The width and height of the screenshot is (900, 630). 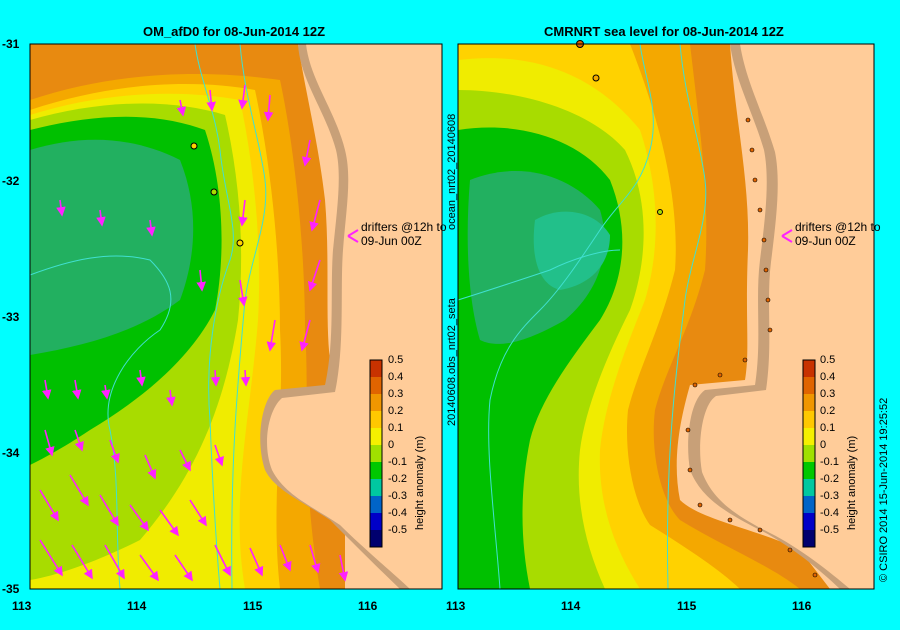 What do you see at coordinates (11, 453) in the screenshot?
I see `y-tick: -34` at bounding box center [11, 453].